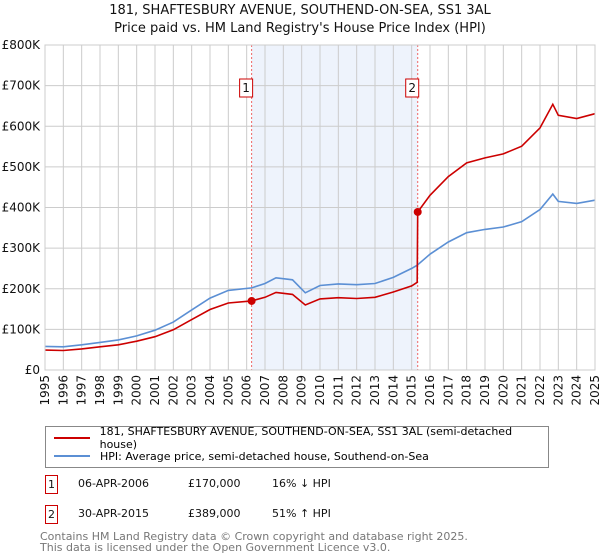 The width and height of the screenshot is (600, 560). I want to click on legend-swatch-blue, so click(72, 456).